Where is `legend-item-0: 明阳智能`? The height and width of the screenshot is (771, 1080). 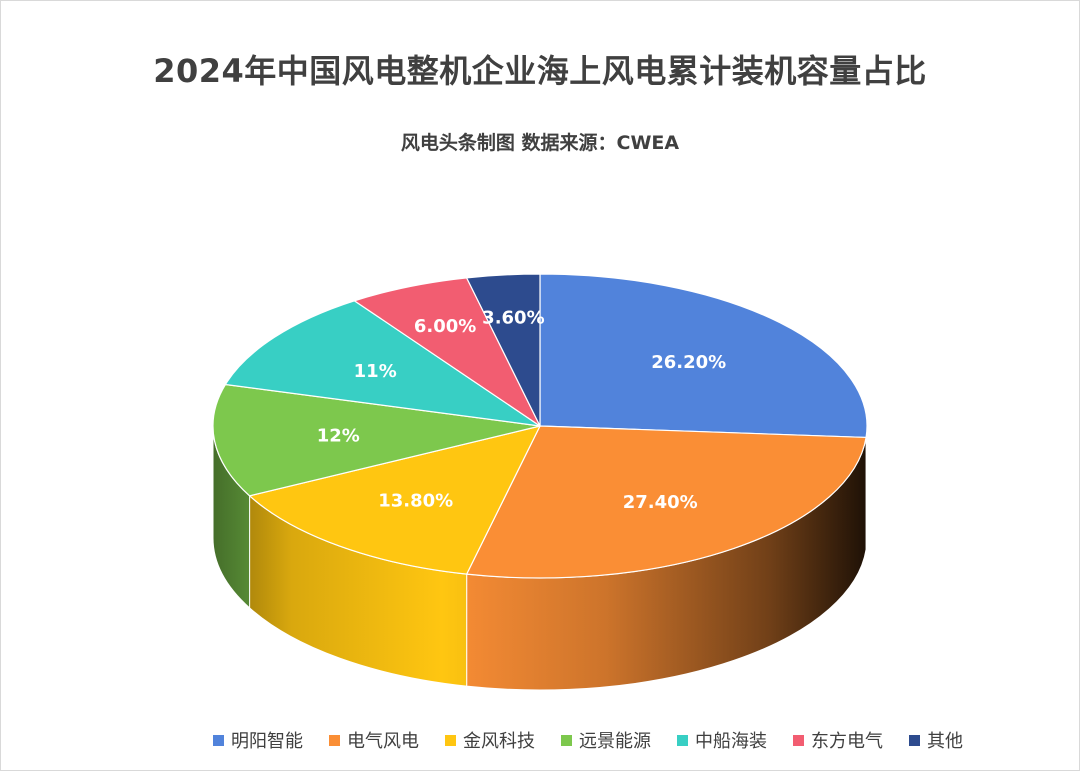
legend-item-0: 明阳智能 is located at coordinates (258, 740).